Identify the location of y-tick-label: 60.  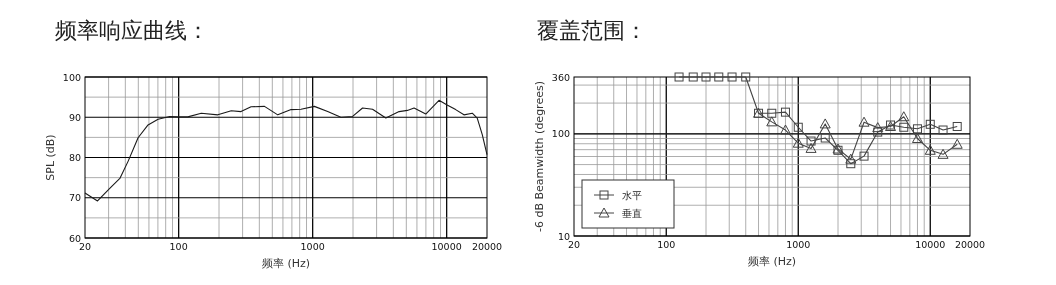
(74, 238).